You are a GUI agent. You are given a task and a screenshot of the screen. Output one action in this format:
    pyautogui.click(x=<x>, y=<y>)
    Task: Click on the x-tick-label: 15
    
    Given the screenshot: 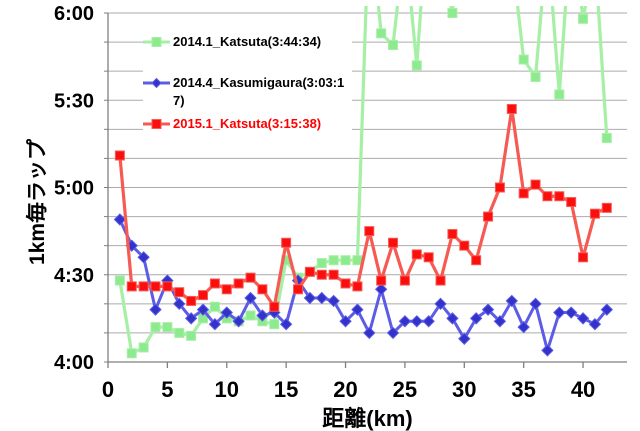 What is the action you would take?
    pyautogui.click(x=286, y=389)
    